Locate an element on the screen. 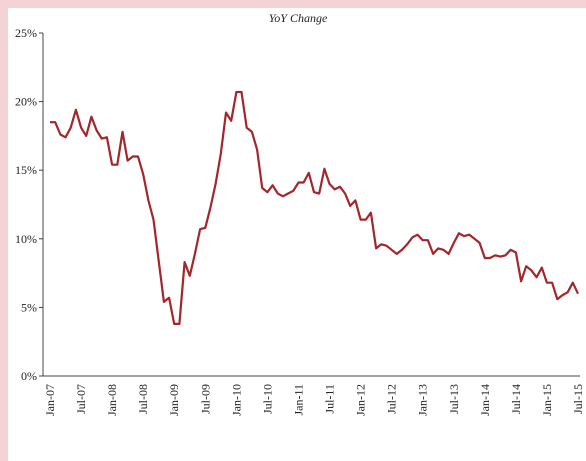 This screenshot has height=461, width=586. x-tick-label: Jul-15 is located at coordinates (578, 399).